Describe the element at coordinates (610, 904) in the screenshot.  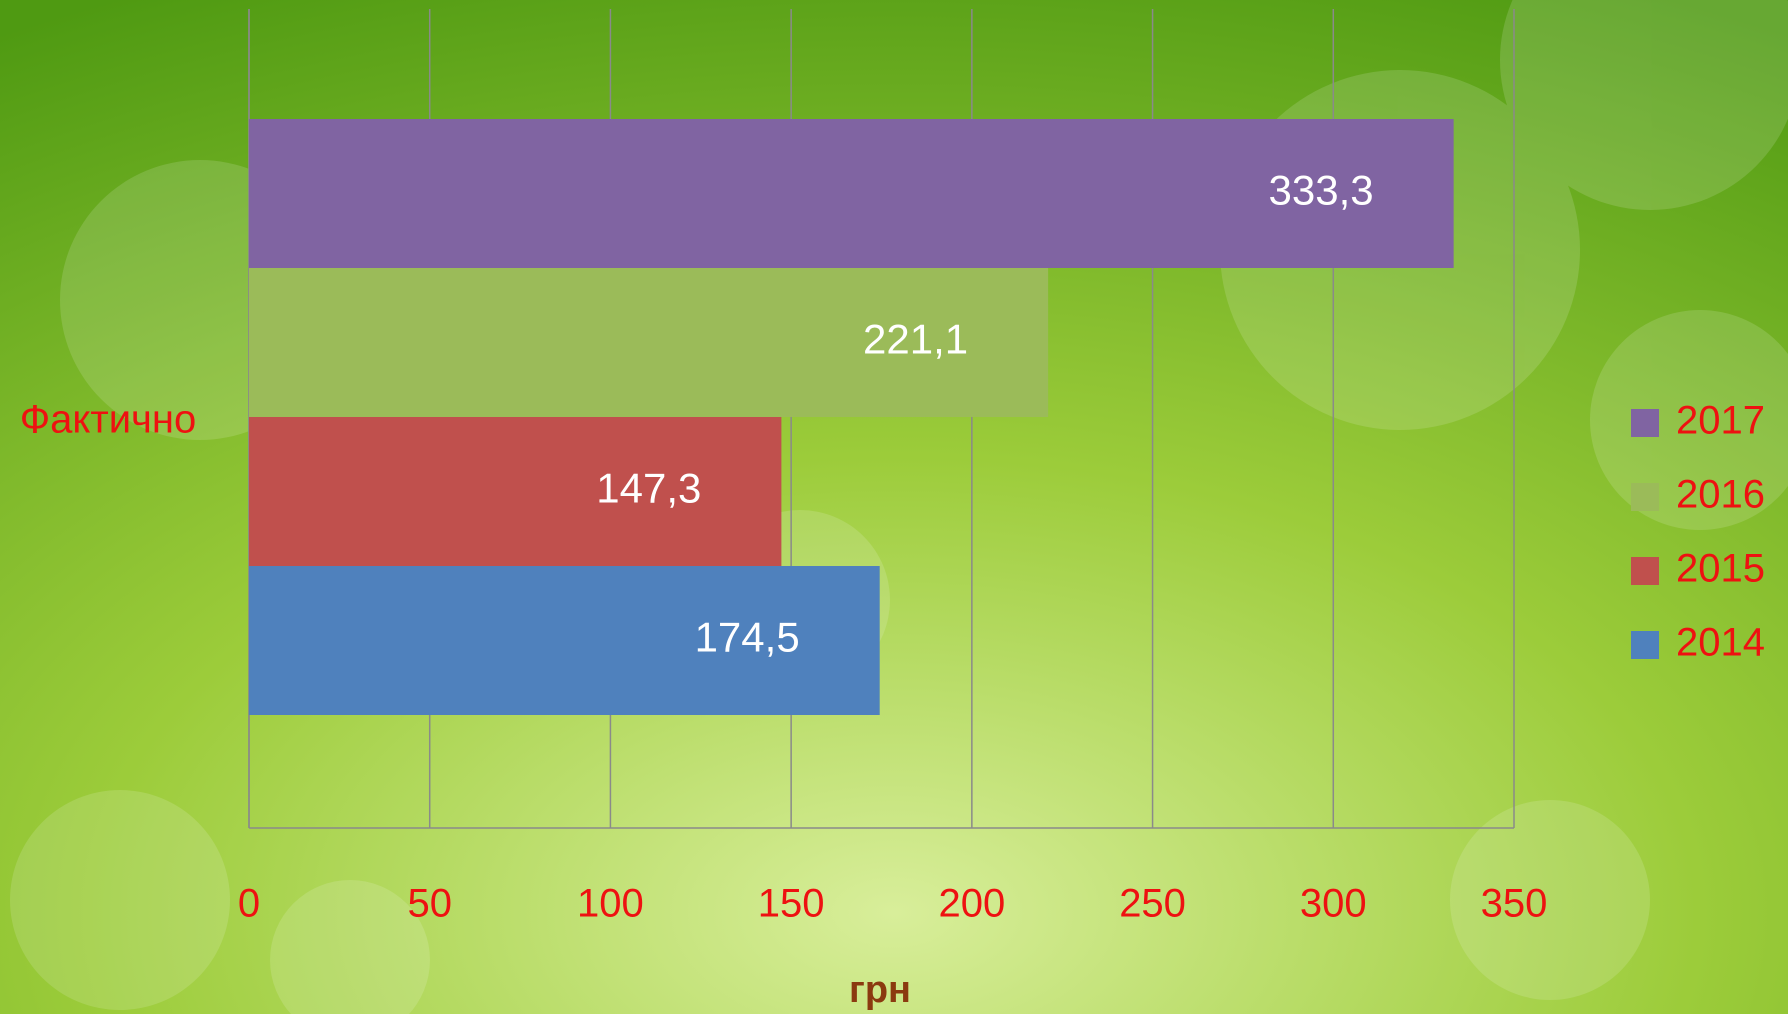
I see `x-tick-label: 100` at that location.